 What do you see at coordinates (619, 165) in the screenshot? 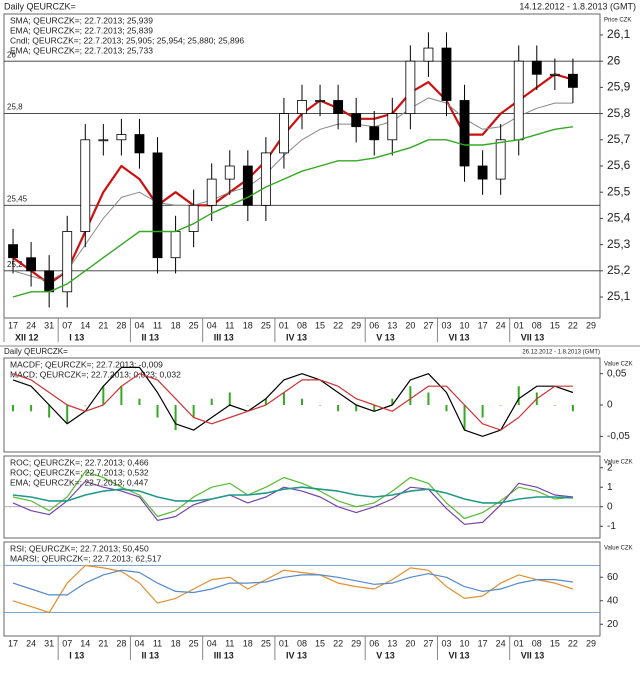
I see `y-tick-label: 25,6` at bounding box center [619, 165].